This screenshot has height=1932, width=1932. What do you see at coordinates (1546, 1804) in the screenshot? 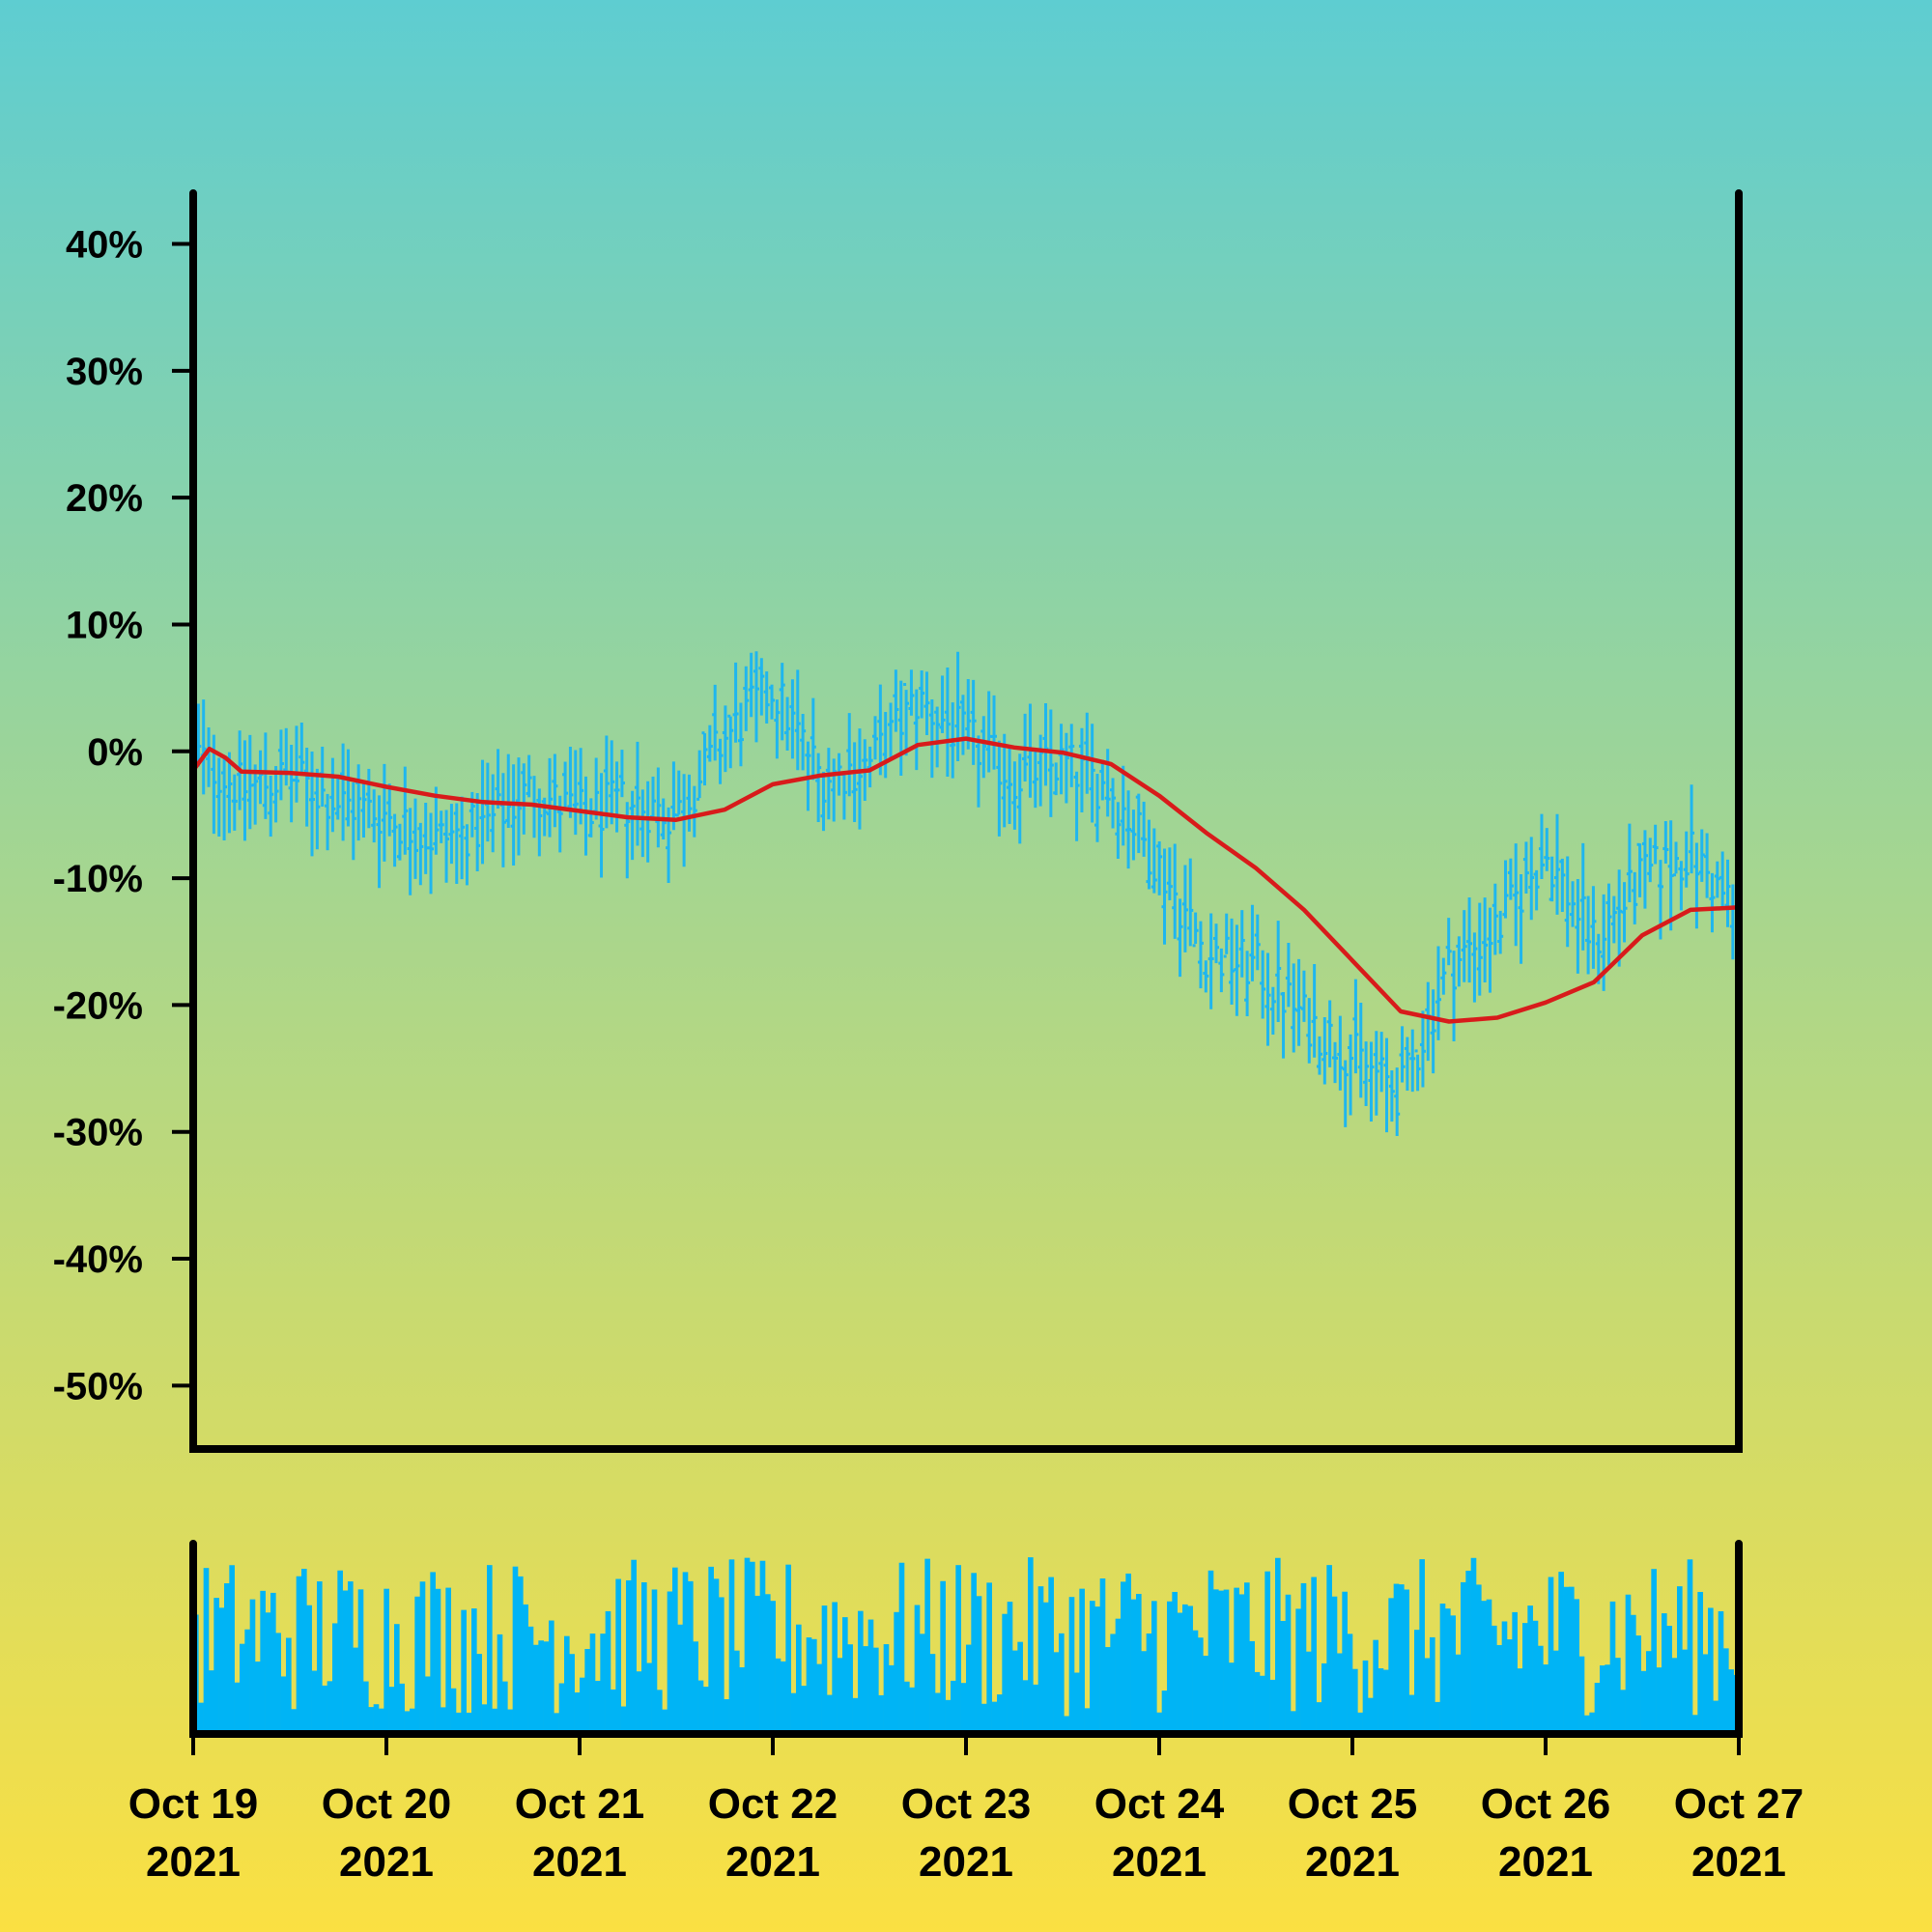
I see `x-tick-label-date: Oct 26` at bounding box center [1546, 1804].